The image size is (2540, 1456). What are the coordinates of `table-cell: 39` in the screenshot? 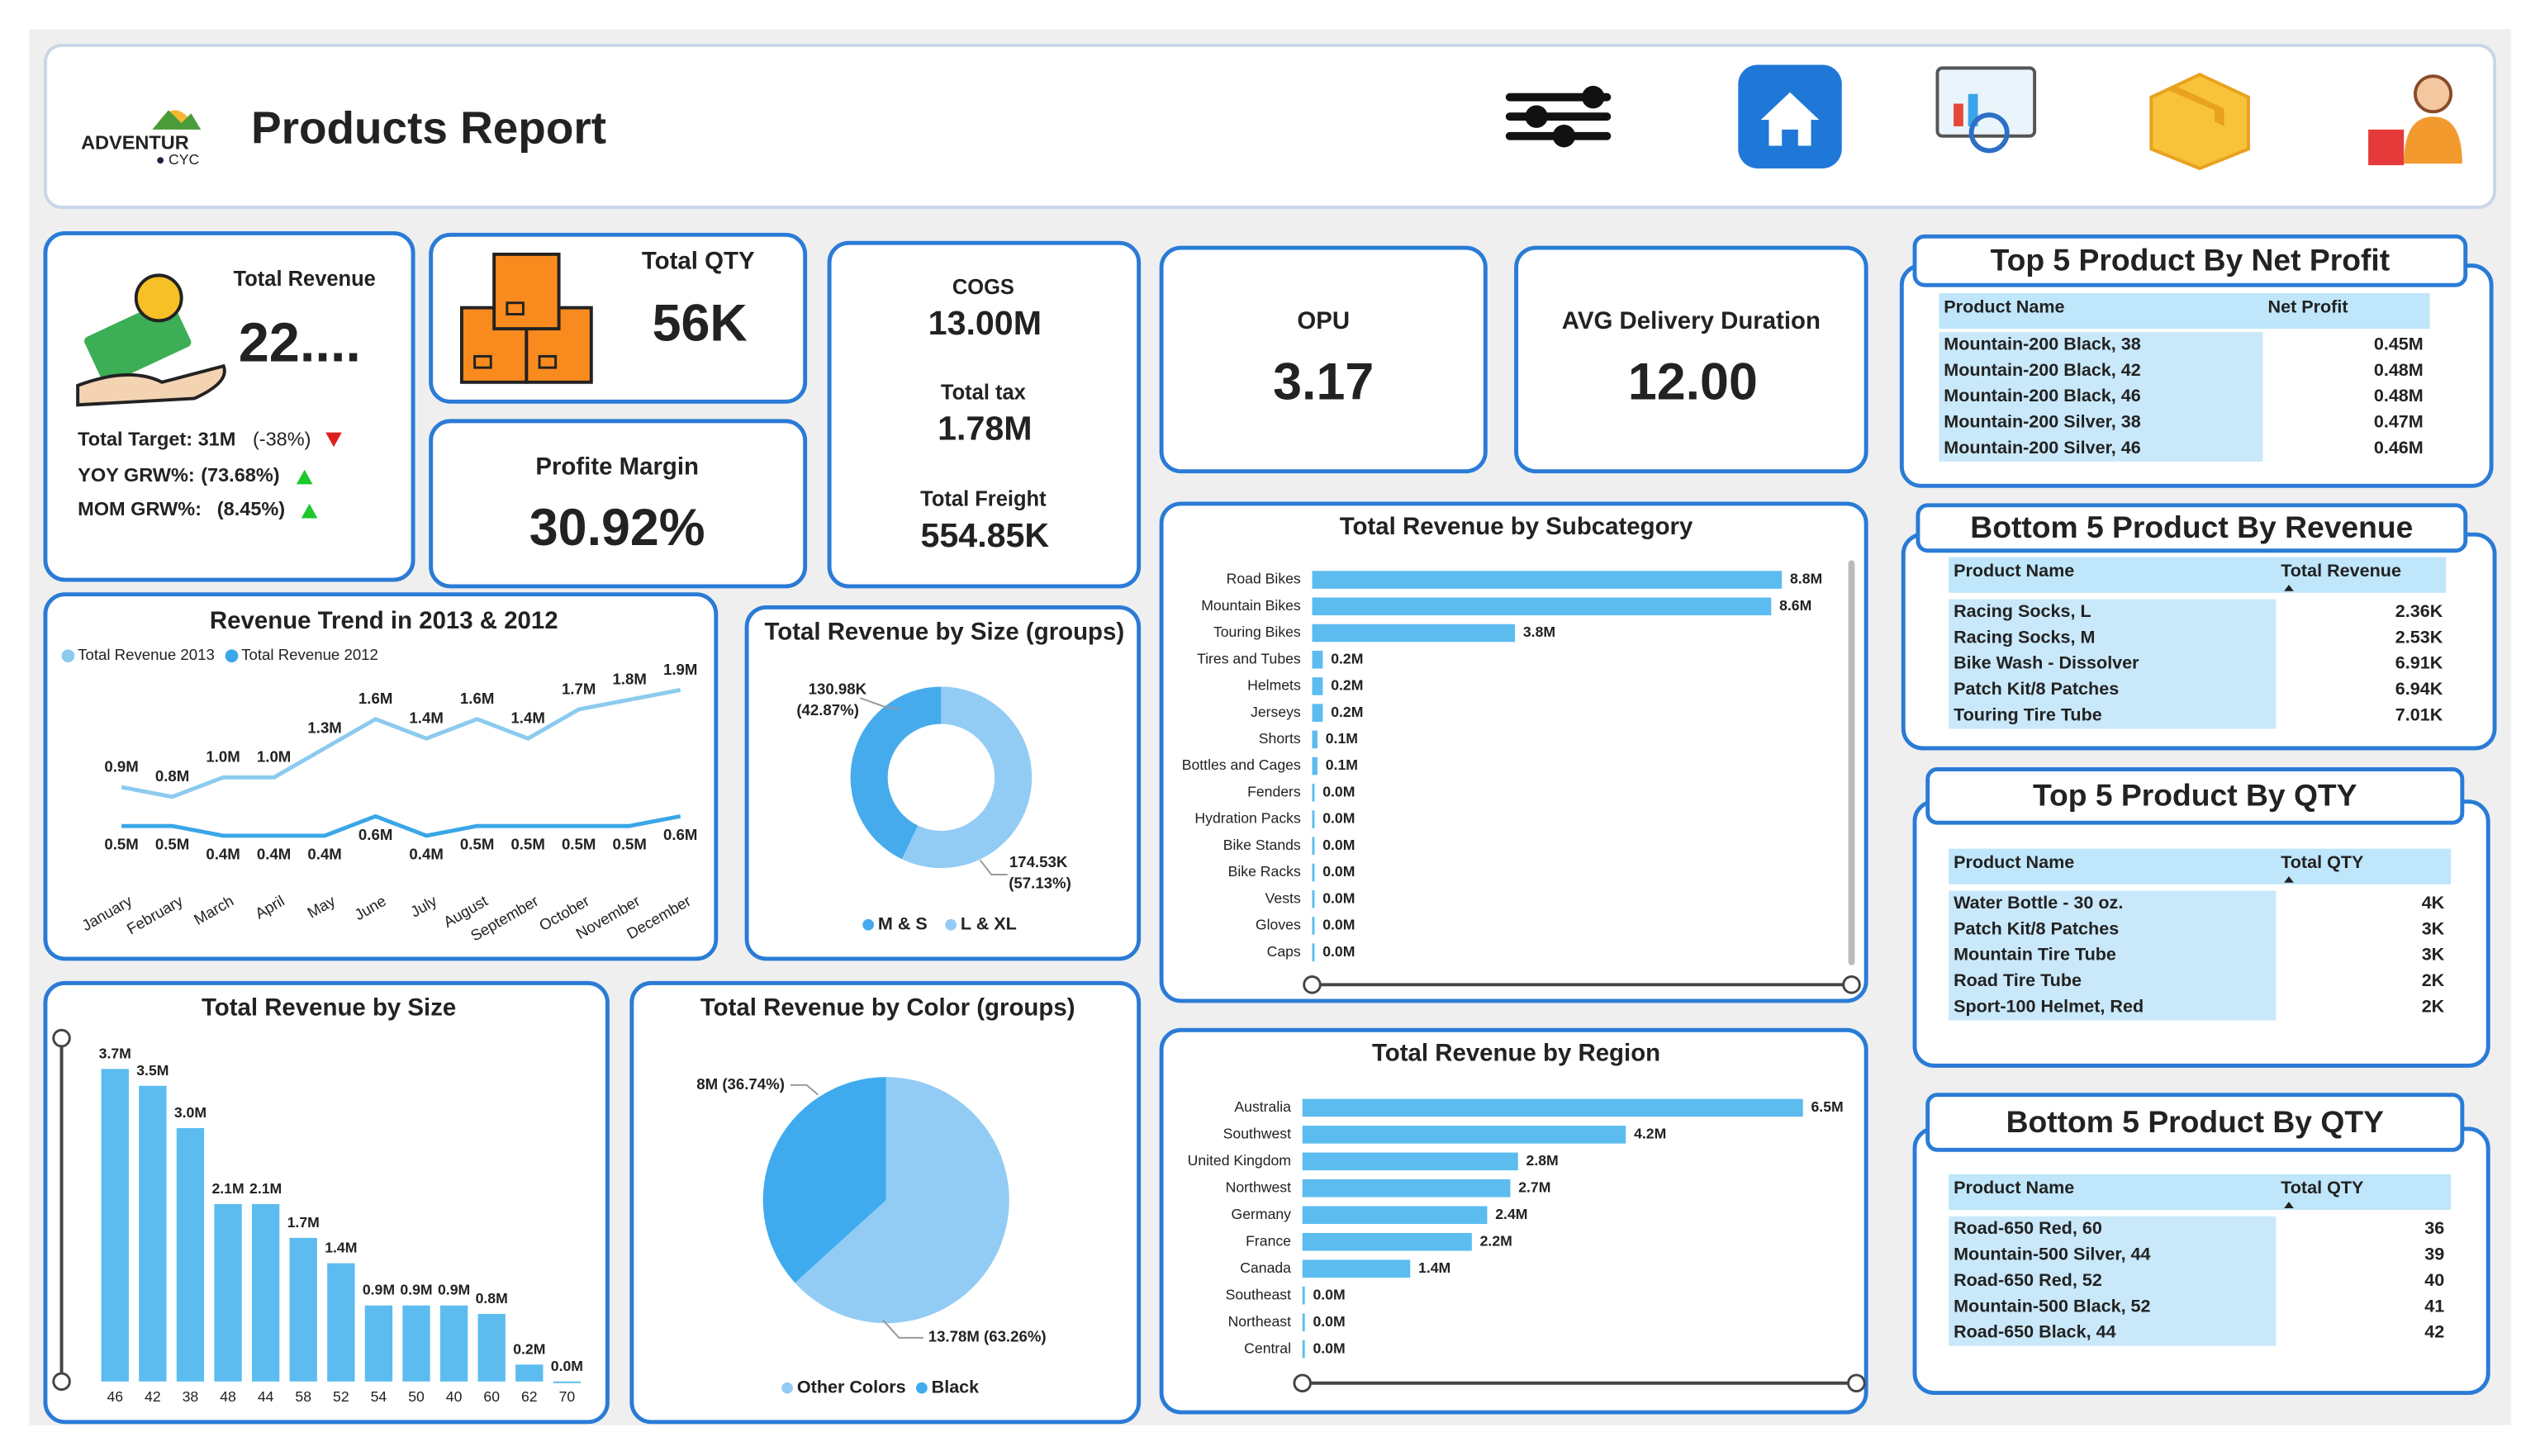 It's located at (2434, 1254).